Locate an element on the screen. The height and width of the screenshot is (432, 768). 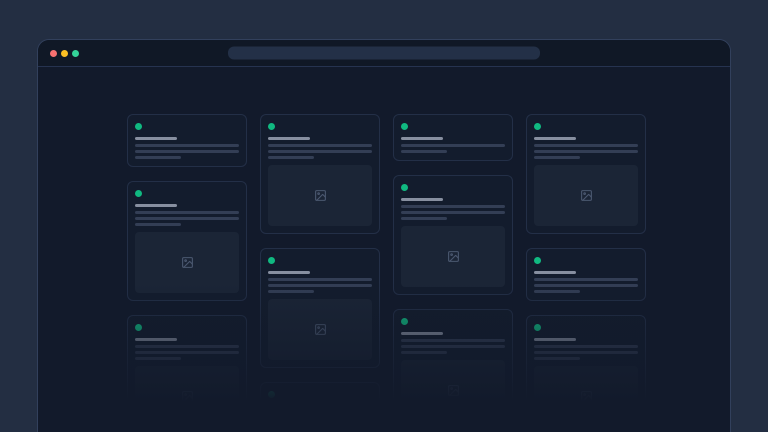
address-bar is located at coordinates (384, 53).